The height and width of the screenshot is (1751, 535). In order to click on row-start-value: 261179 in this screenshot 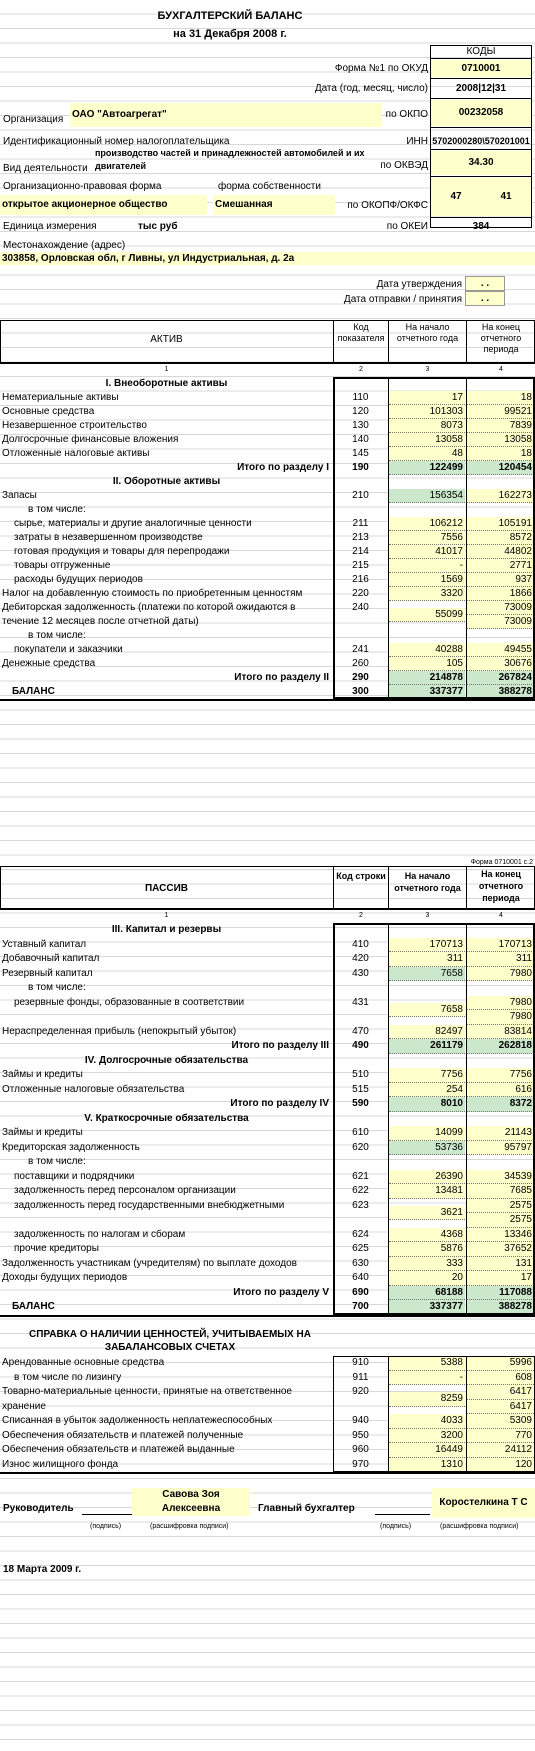, I will do `click(427, 1046)`.